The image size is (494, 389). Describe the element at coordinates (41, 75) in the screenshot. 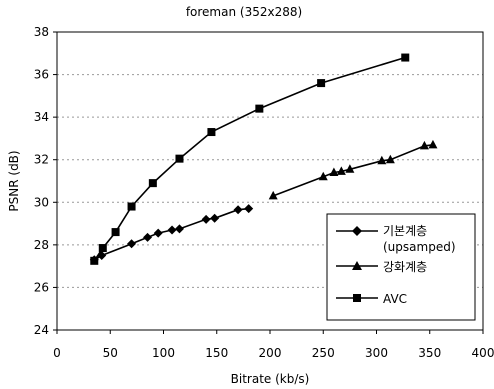

I see `y-tick-label: 36` at that location.